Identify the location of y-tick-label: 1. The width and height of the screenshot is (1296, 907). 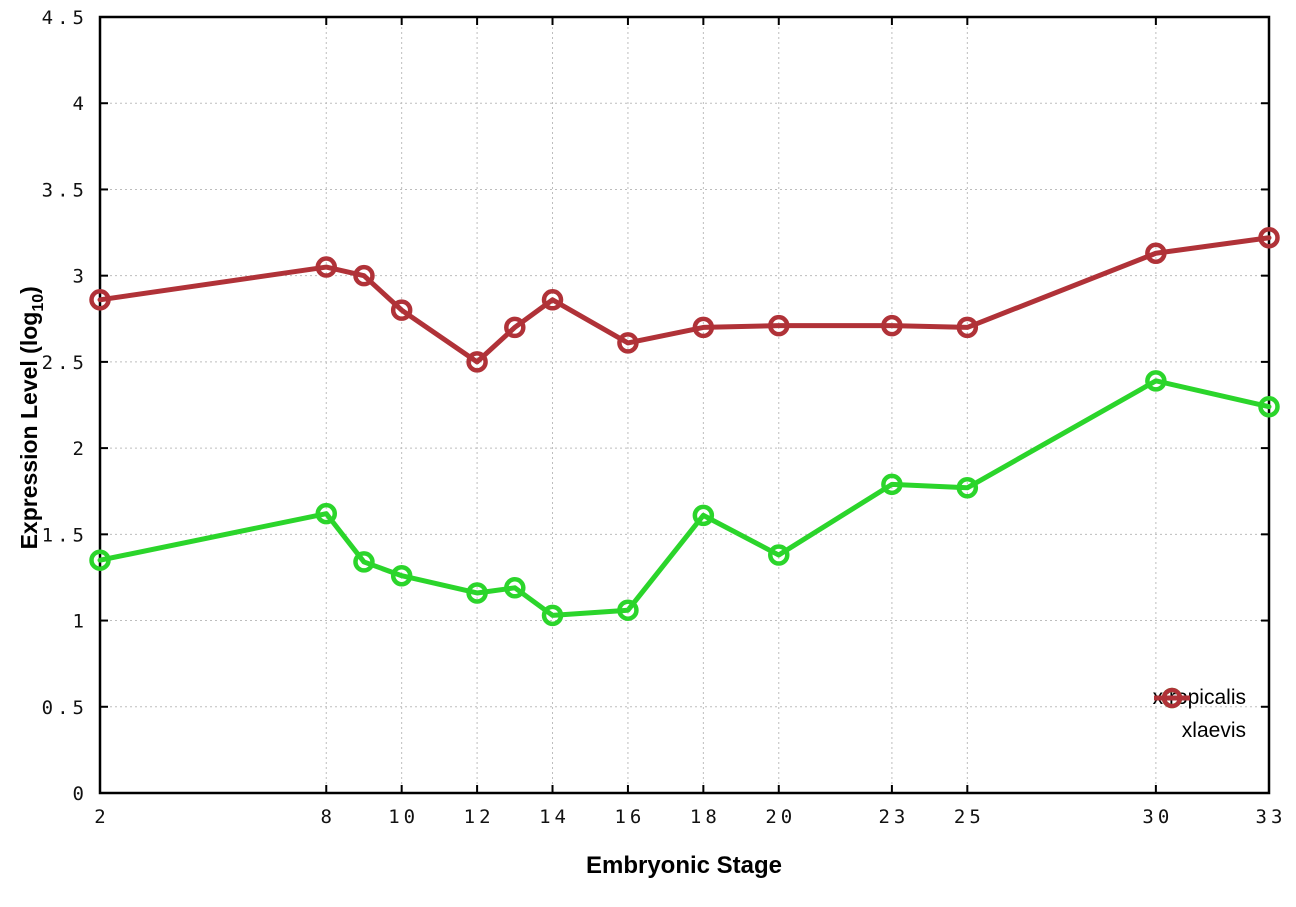
(80, 622).